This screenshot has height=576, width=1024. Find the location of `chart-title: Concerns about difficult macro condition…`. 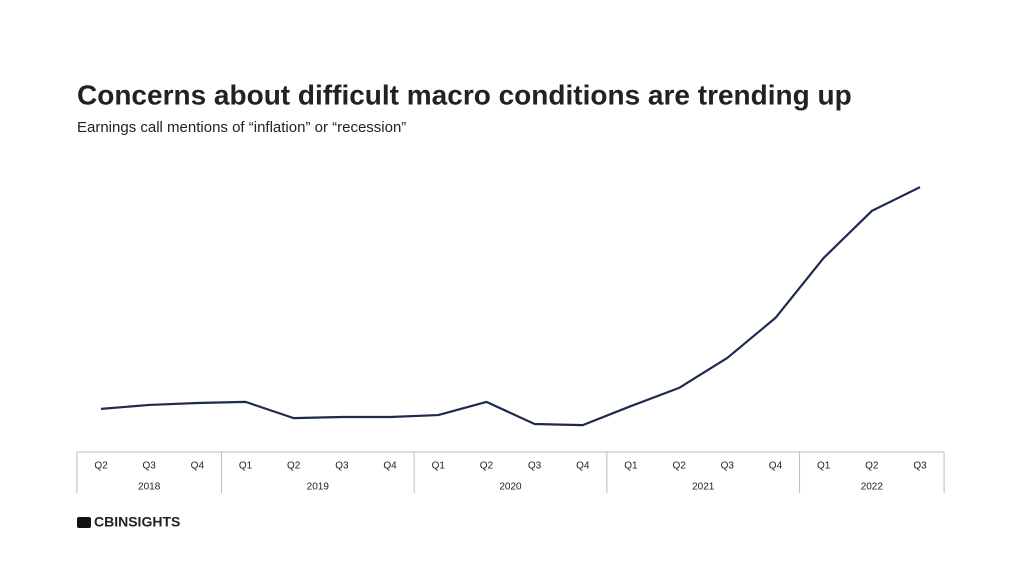

chart-title: Concerns about difficult macro condition… is located at coordinates (464, 94).